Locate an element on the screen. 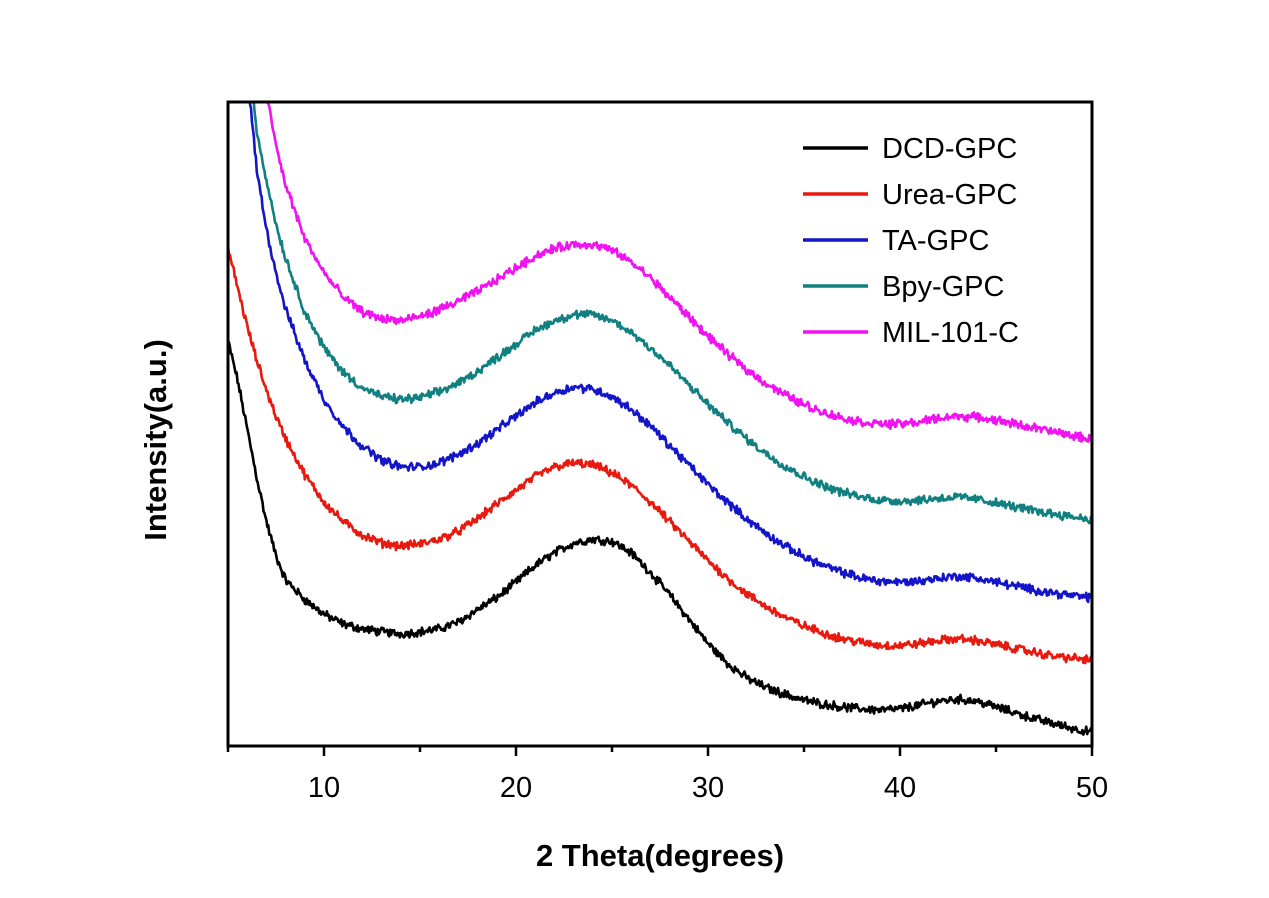 The height and width of the screenshot is (898, 1269). x-tick-label: 20 is located at coordinates (516, 788).